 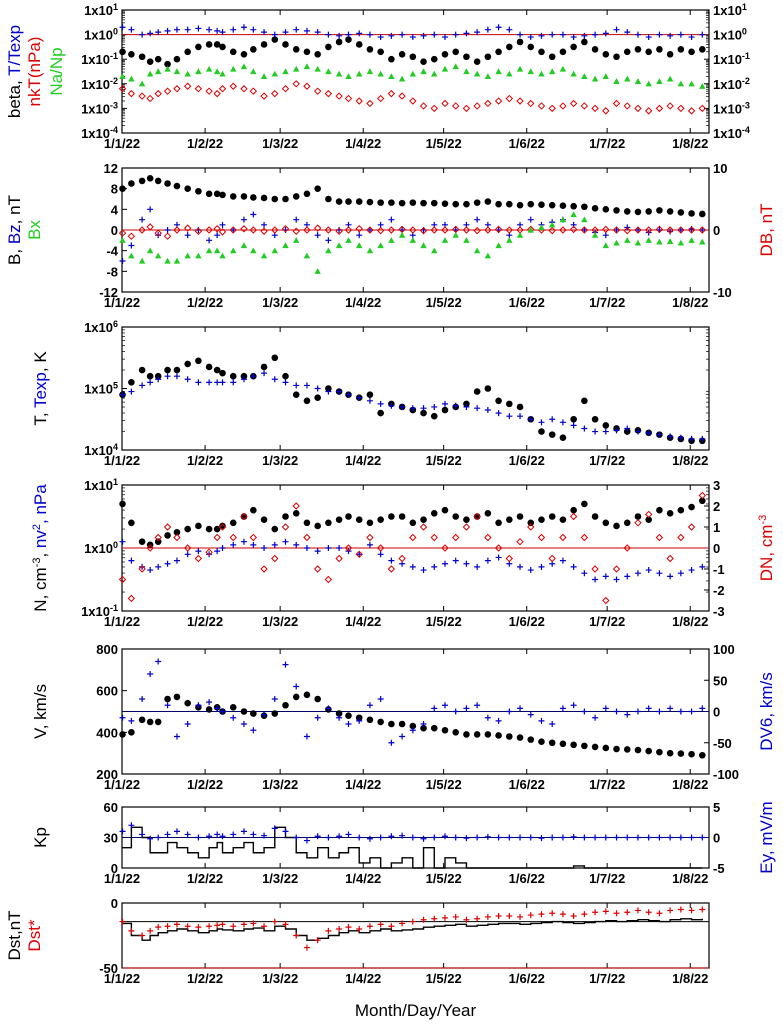 What do you see at coordinates (719, 590) in the screenshot?
I see `y2-tick-mantissa: -2` at bounding box center [719, 590].